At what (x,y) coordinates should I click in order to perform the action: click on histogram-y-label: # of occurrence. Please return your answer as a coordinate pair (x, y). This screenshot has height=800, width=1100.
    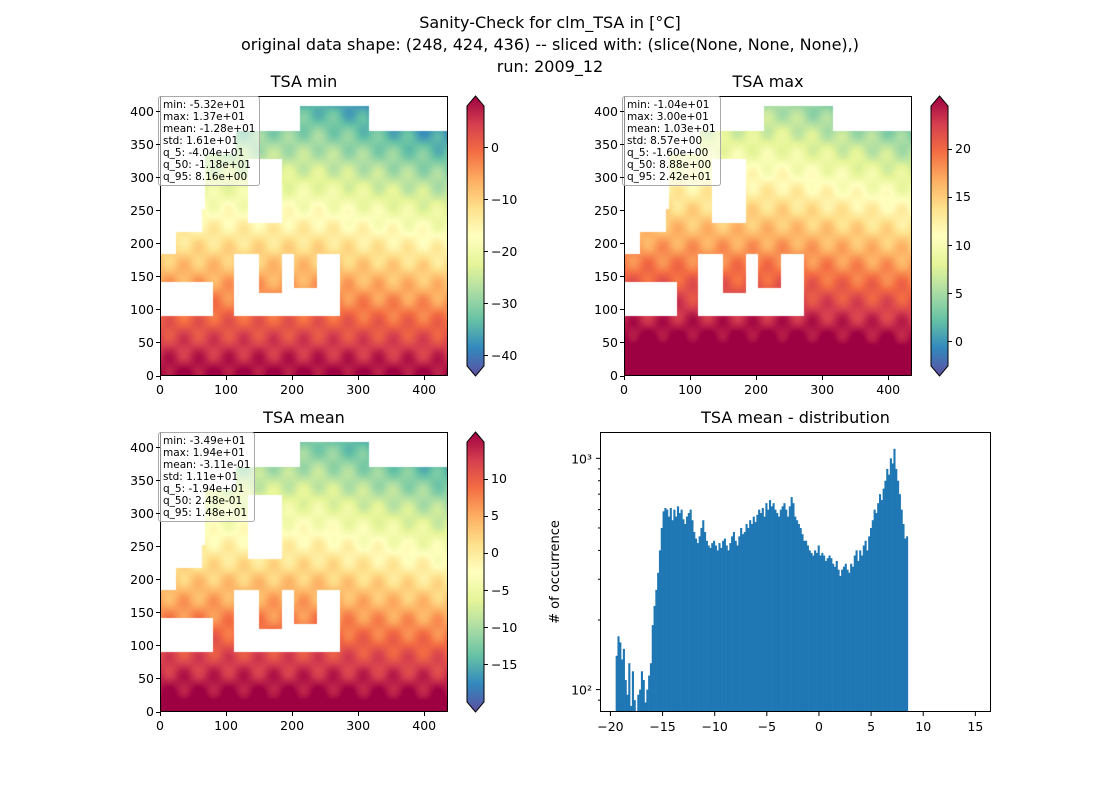
    Looking at the image, I should click on (555, 572).